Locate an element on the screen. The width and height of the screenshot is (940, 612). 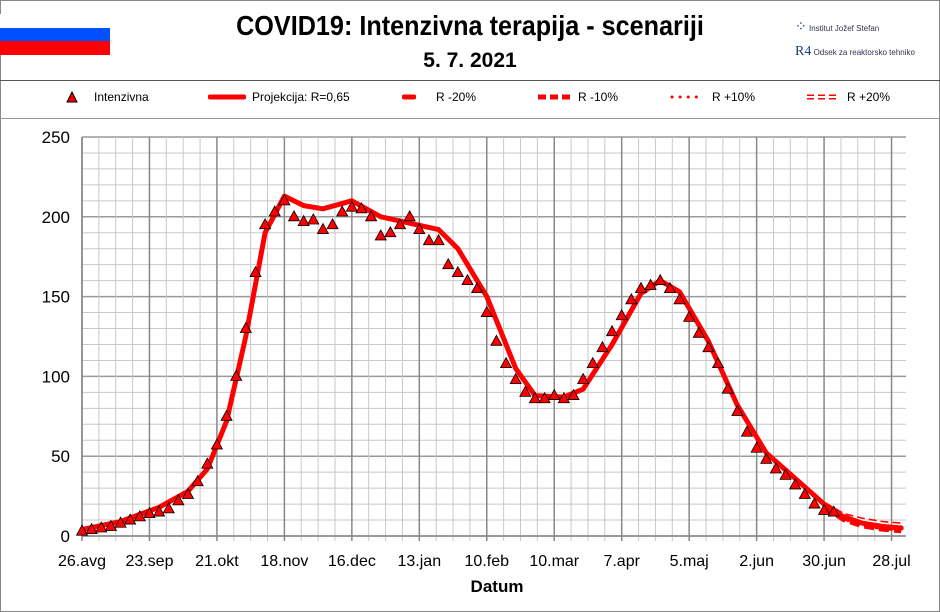
x-tick-label: 28.jul is located at coordinates (891, 561).